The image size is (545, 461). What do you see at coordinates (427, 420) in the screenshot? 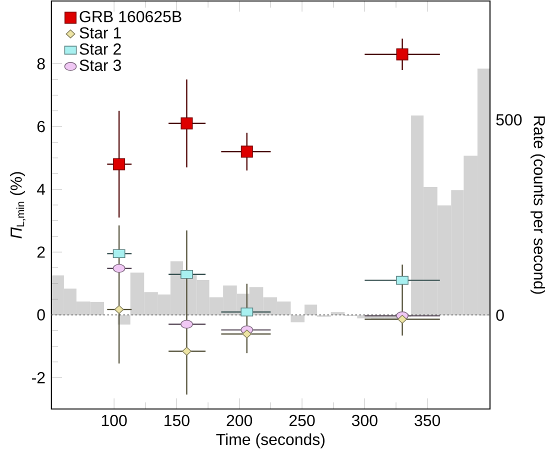
I see `x-tick-label: 350` at bounding box center [427, 420].